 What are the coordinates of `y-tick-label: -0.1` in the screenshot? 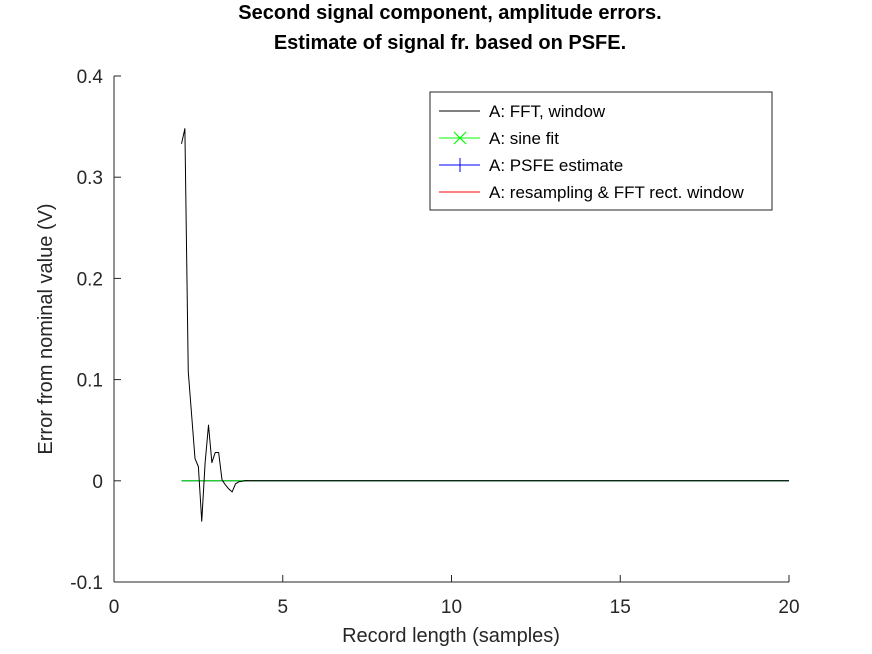 It's located at (86, 583).